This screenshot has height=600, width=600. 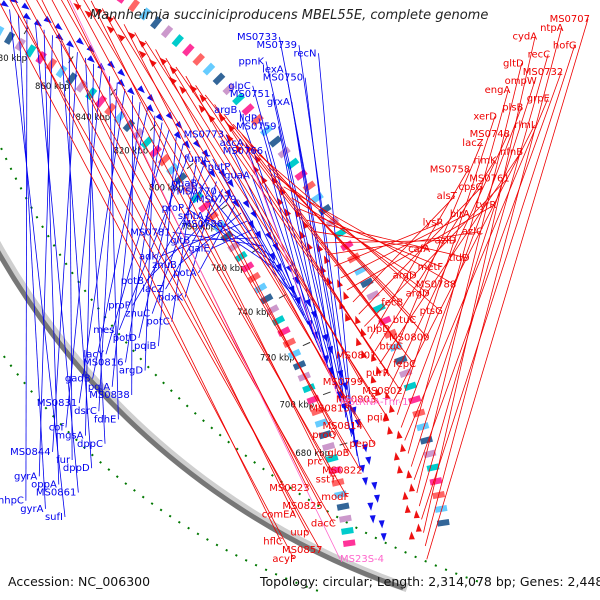 What do you see at coordinates (109, 395) in the screenshot?
I see `gene-label-forward: MS0838` at bounding box center [109, 395].